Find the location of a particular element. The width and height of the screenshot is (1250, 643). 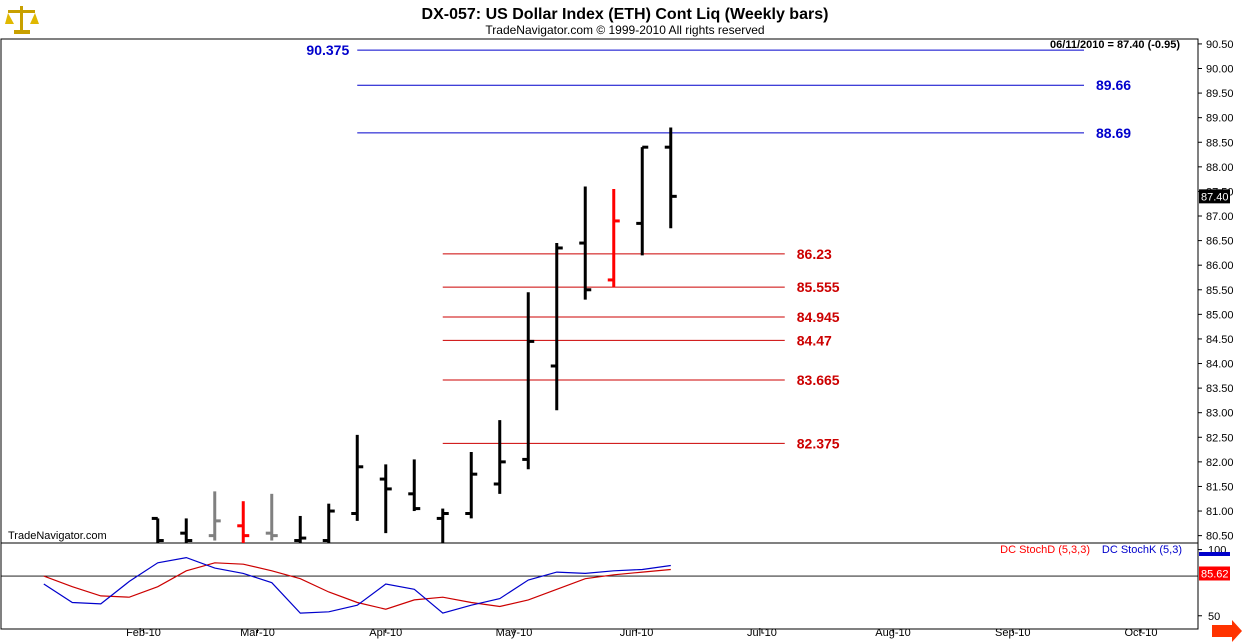

level-label: 82.375 is located at coordinates (818, 443).